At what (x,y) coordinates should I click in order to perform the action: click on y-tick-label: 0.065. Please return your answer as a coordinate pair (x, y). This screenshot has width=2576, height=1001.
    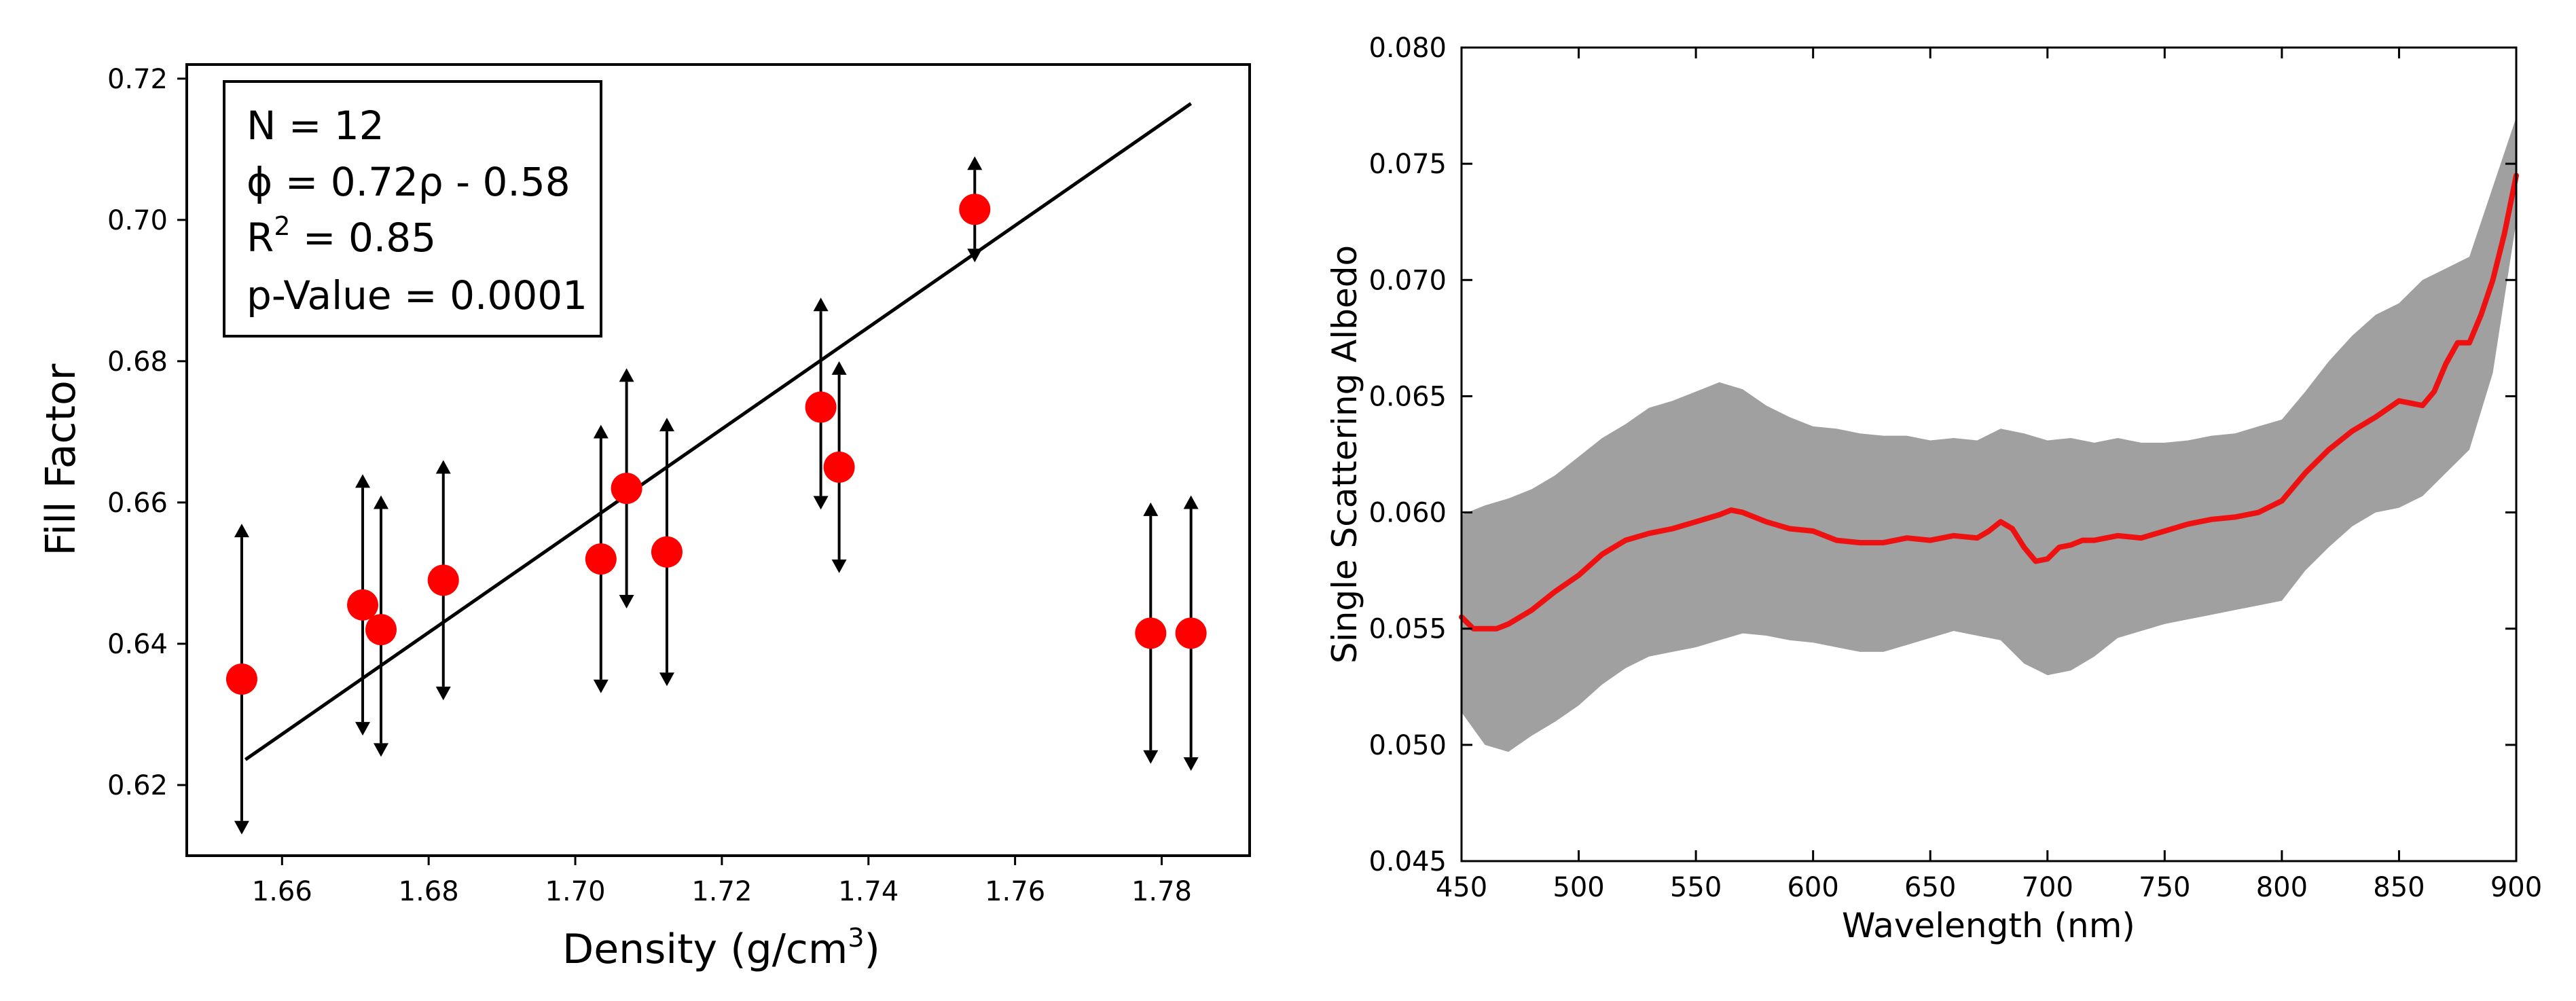
    Looking at the image, I should click on (1407, 396).